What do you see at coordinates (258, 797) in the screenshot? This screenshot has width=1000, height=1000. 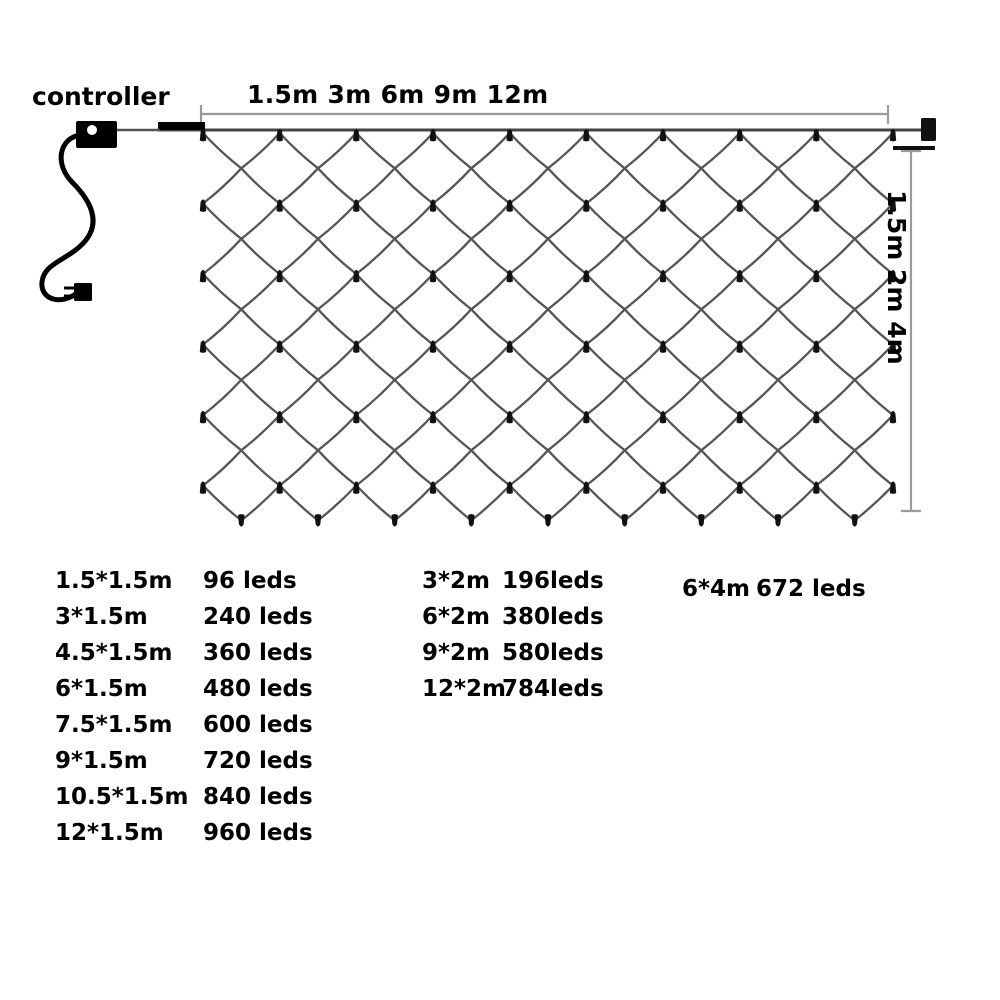 I see `spec-led-count: 840 leds` at bounding box center [258, 797].